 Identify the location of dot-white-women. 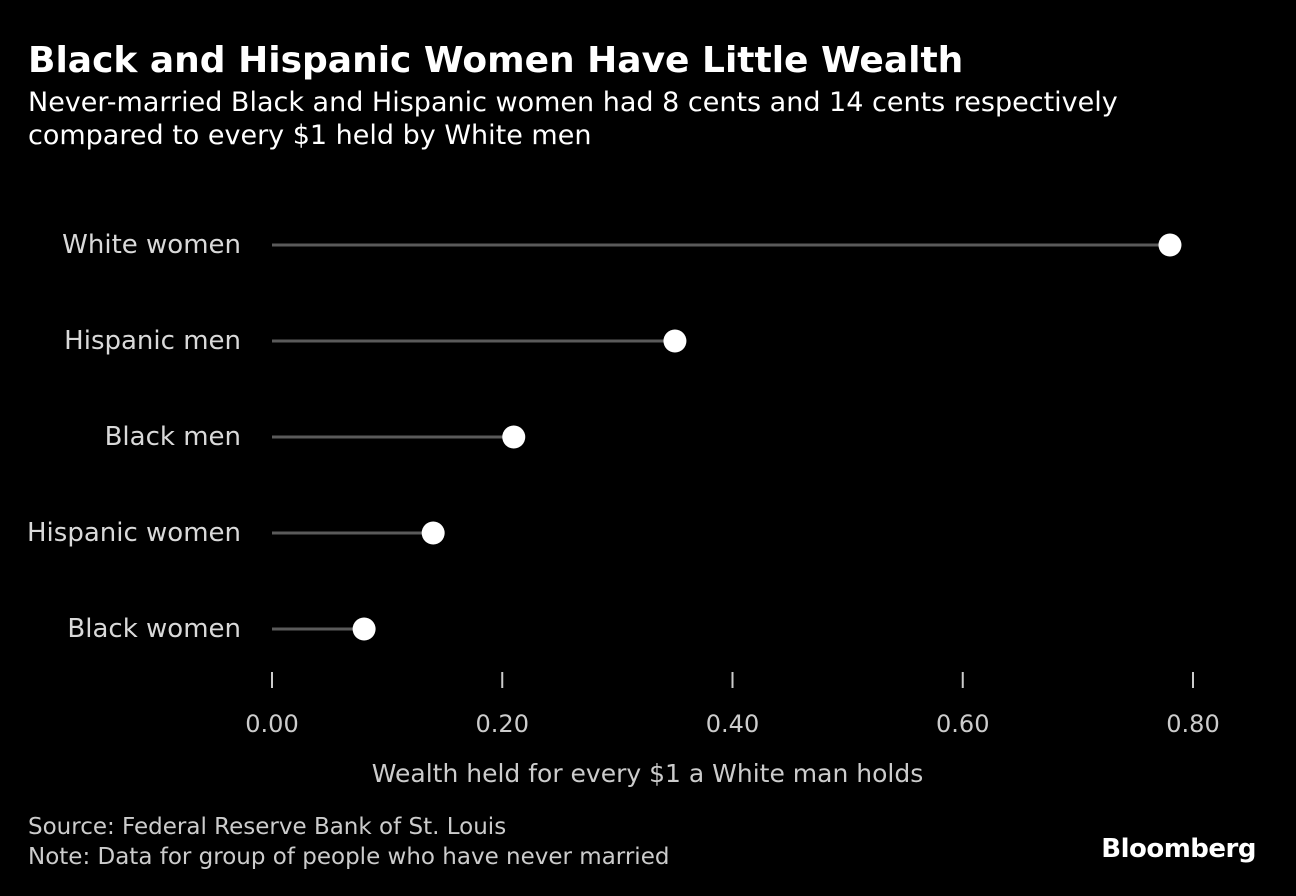
(1170, 245).